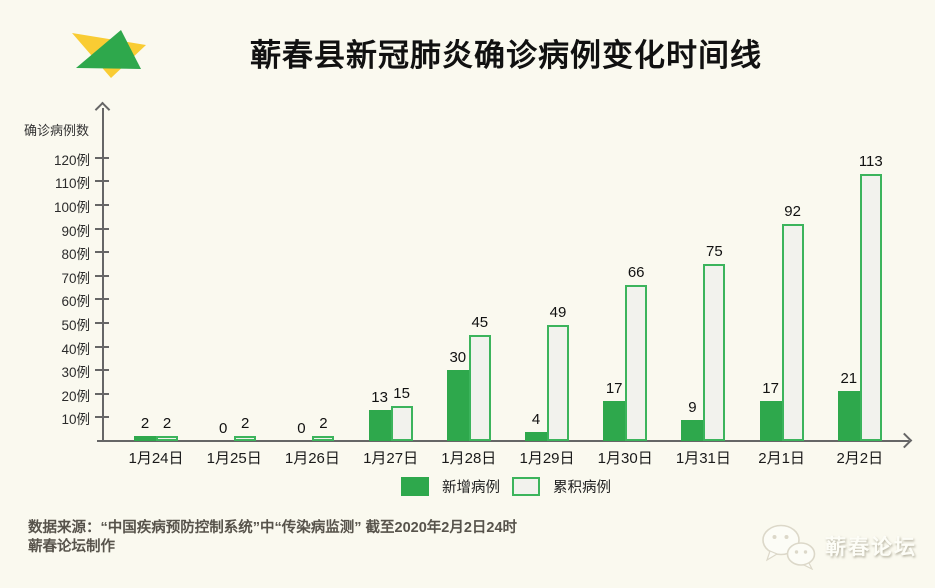 This screenshot has width=935, height=588. I want to click on watermark: 蕲春论坛, so click(838, 546).